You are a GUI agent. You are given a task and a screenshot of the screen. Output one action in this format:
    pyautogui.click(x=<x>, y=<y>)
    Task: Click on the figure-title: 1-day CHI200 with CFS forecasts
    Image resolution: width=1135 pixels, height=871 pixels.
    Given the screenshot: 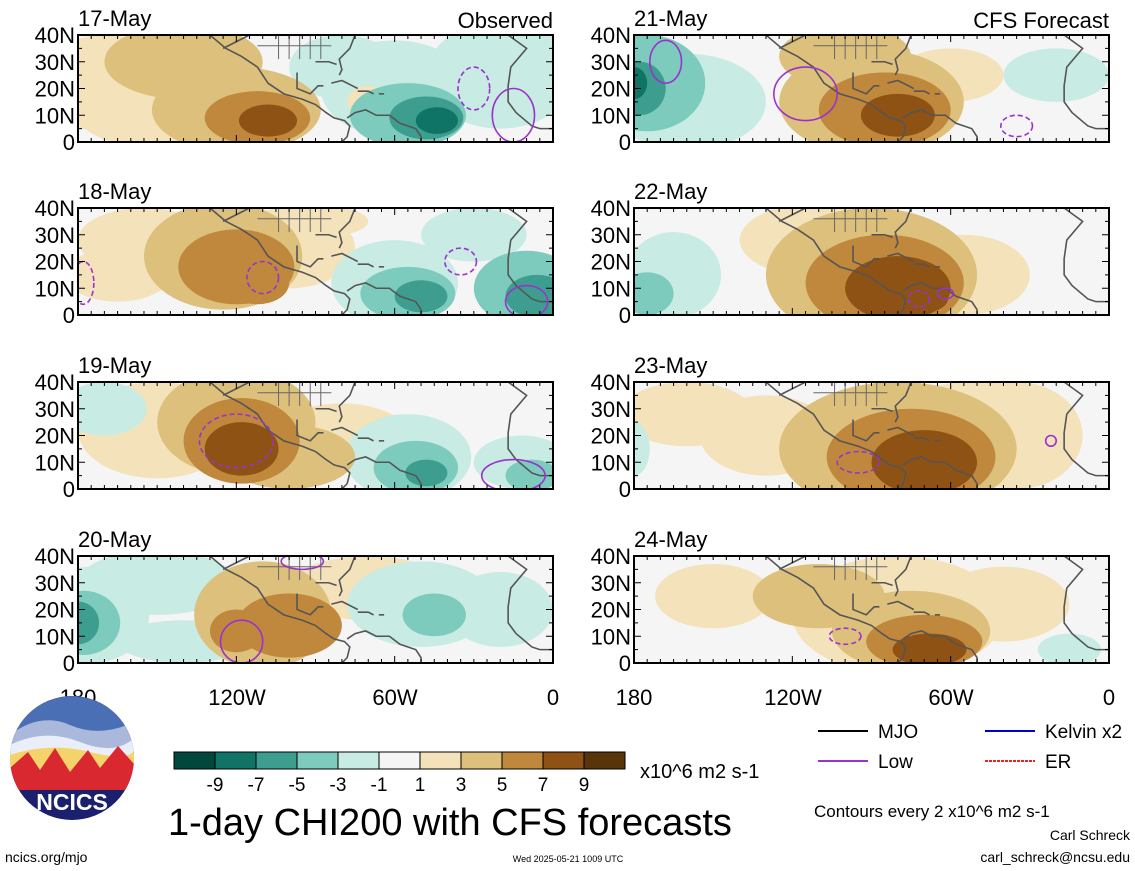 What is the action you would take?
    pyautogui.click(x=450, y=823)
    